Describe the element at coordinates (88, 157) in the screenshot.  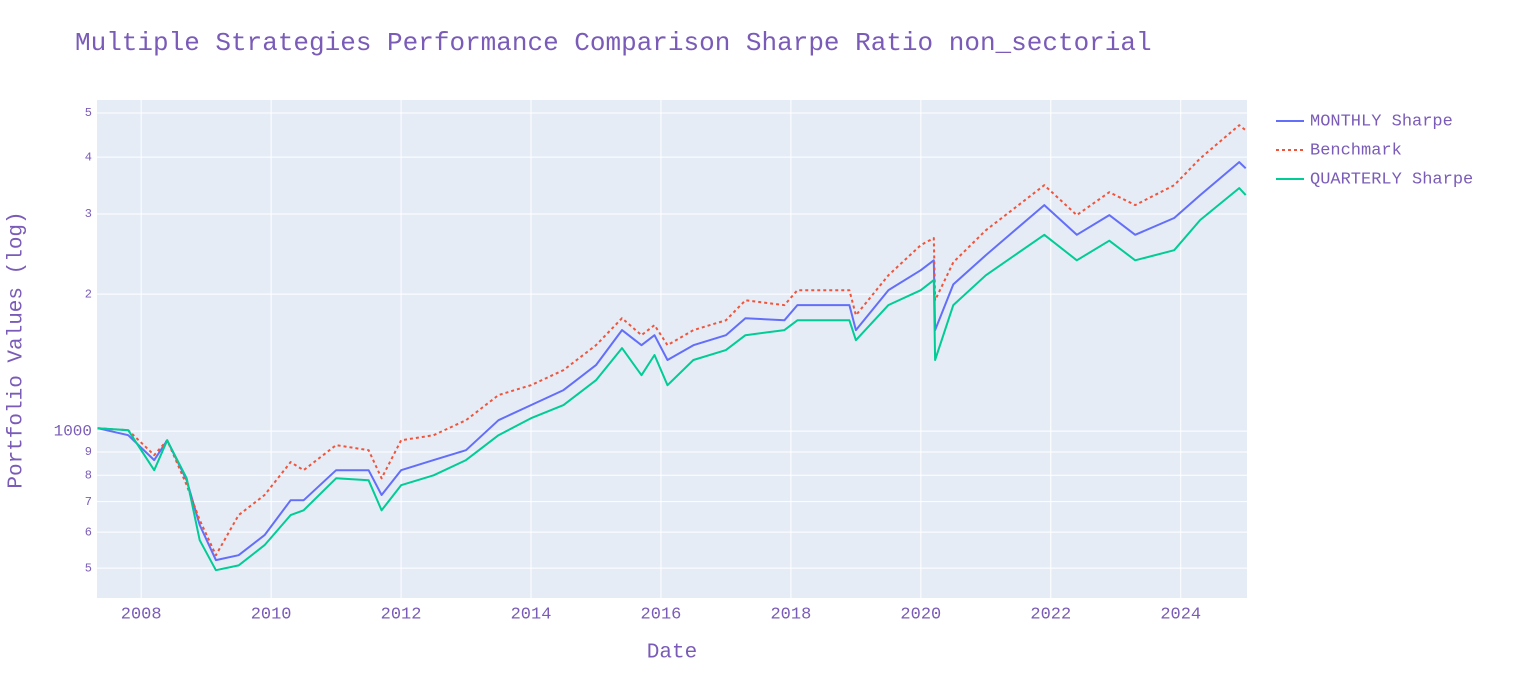
I see `y-tick-label: 4` at that location.